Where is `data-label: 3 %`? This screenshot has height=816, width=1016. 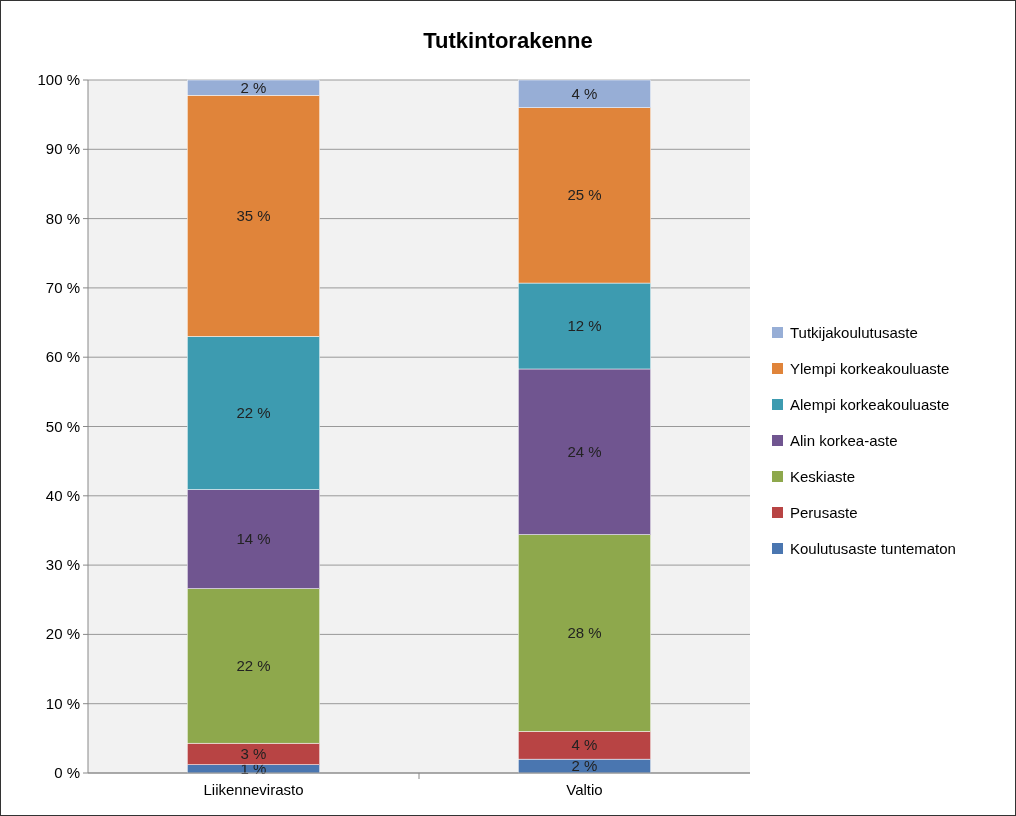 data-label: 3 % is located at coordinates (253, 753).